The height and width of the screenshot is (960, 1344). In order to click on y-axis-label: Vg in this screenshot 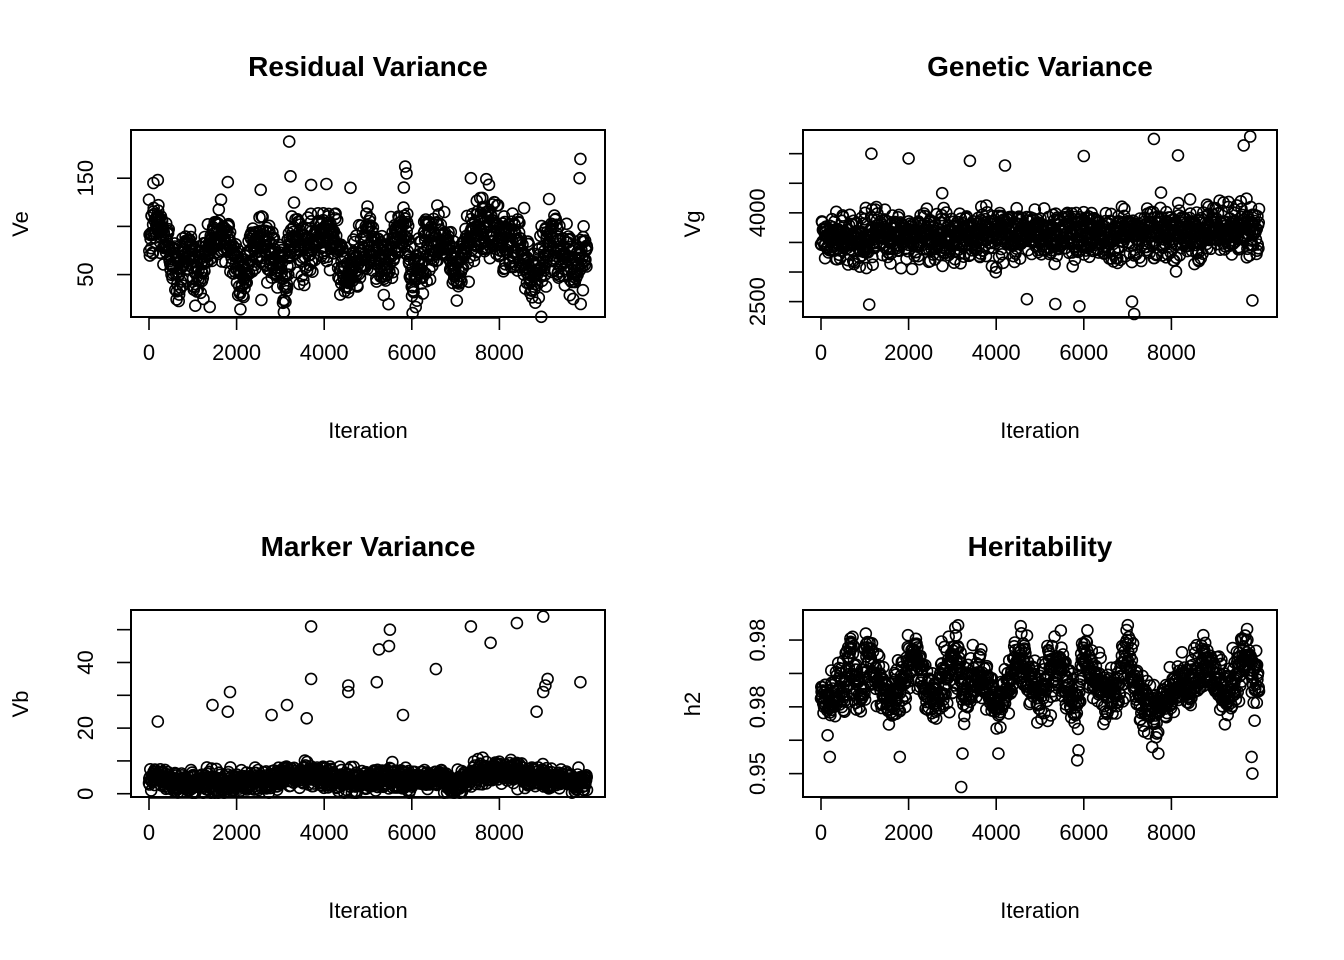, I will do `click(692, 224)`.